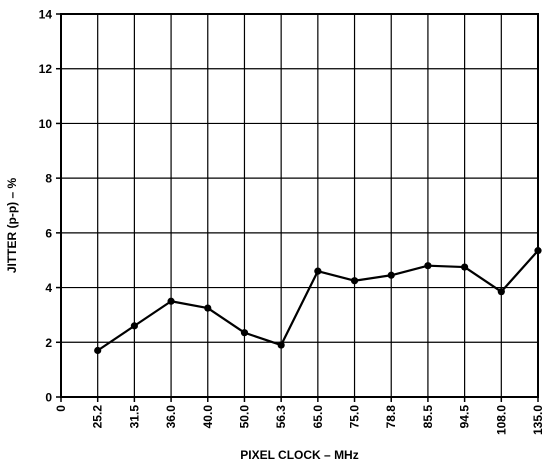 The image size is (545, 464). Describe the element at coordinates (171, 417) in the screenshot. I see `x-tick-label: 36.0` at that location.